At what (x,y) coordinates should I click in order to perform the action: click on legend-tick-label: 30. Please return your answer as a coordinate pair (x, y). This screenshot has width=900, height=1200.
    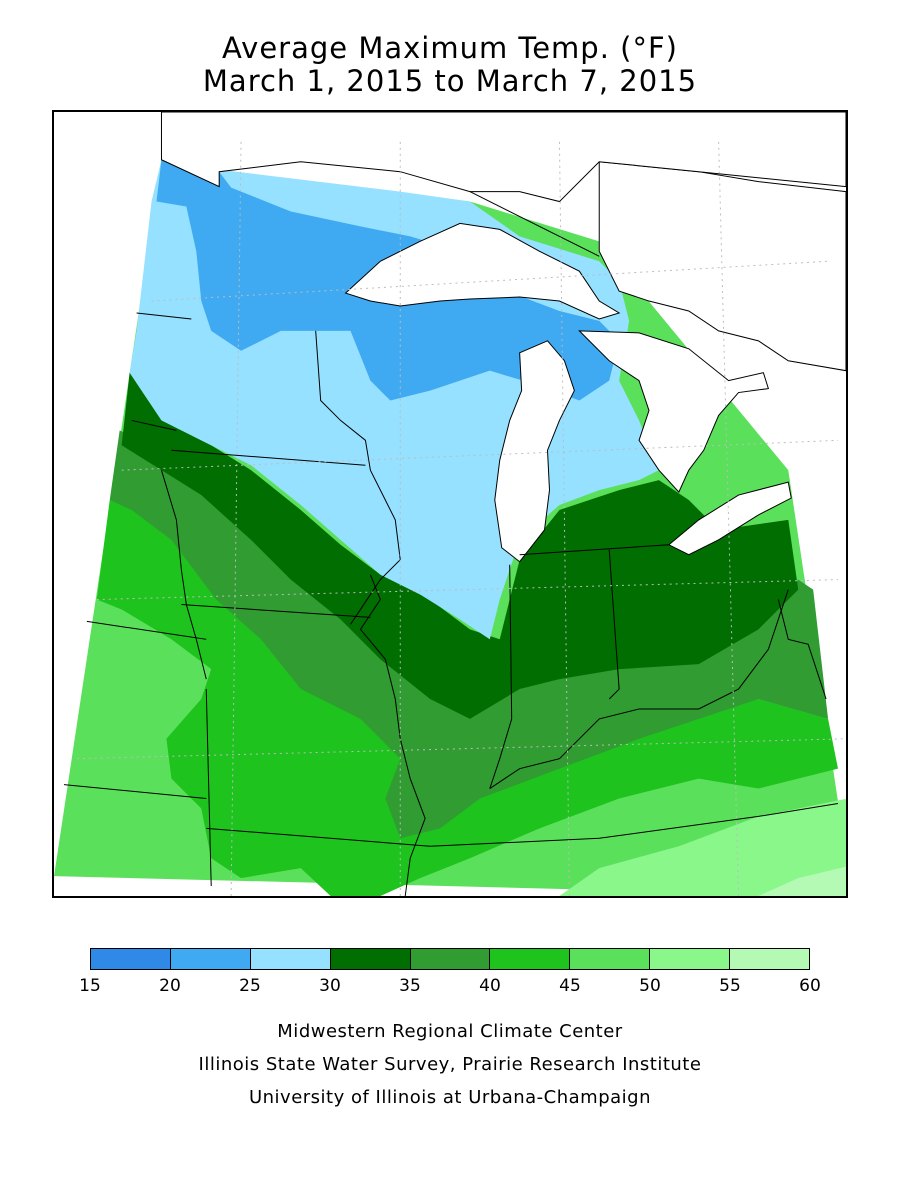
    Looking at the image, I should click on (330, 986).